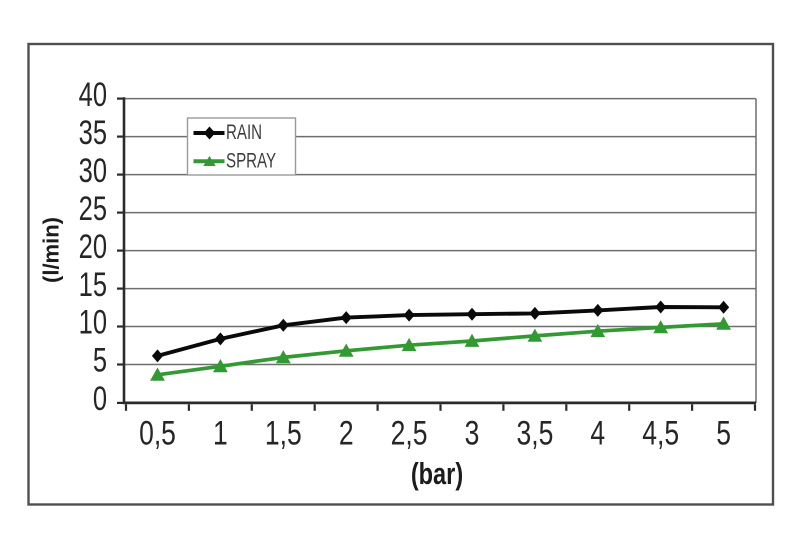 The width and height of the screenshot is (800, 543). I want to click on svg-text: 40, so click(93, 94).